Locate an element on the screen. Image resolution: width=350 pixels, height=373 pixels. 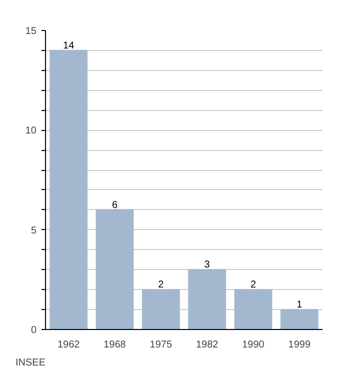
x-tick-label: 1975 is located at coordinates (161, 345).